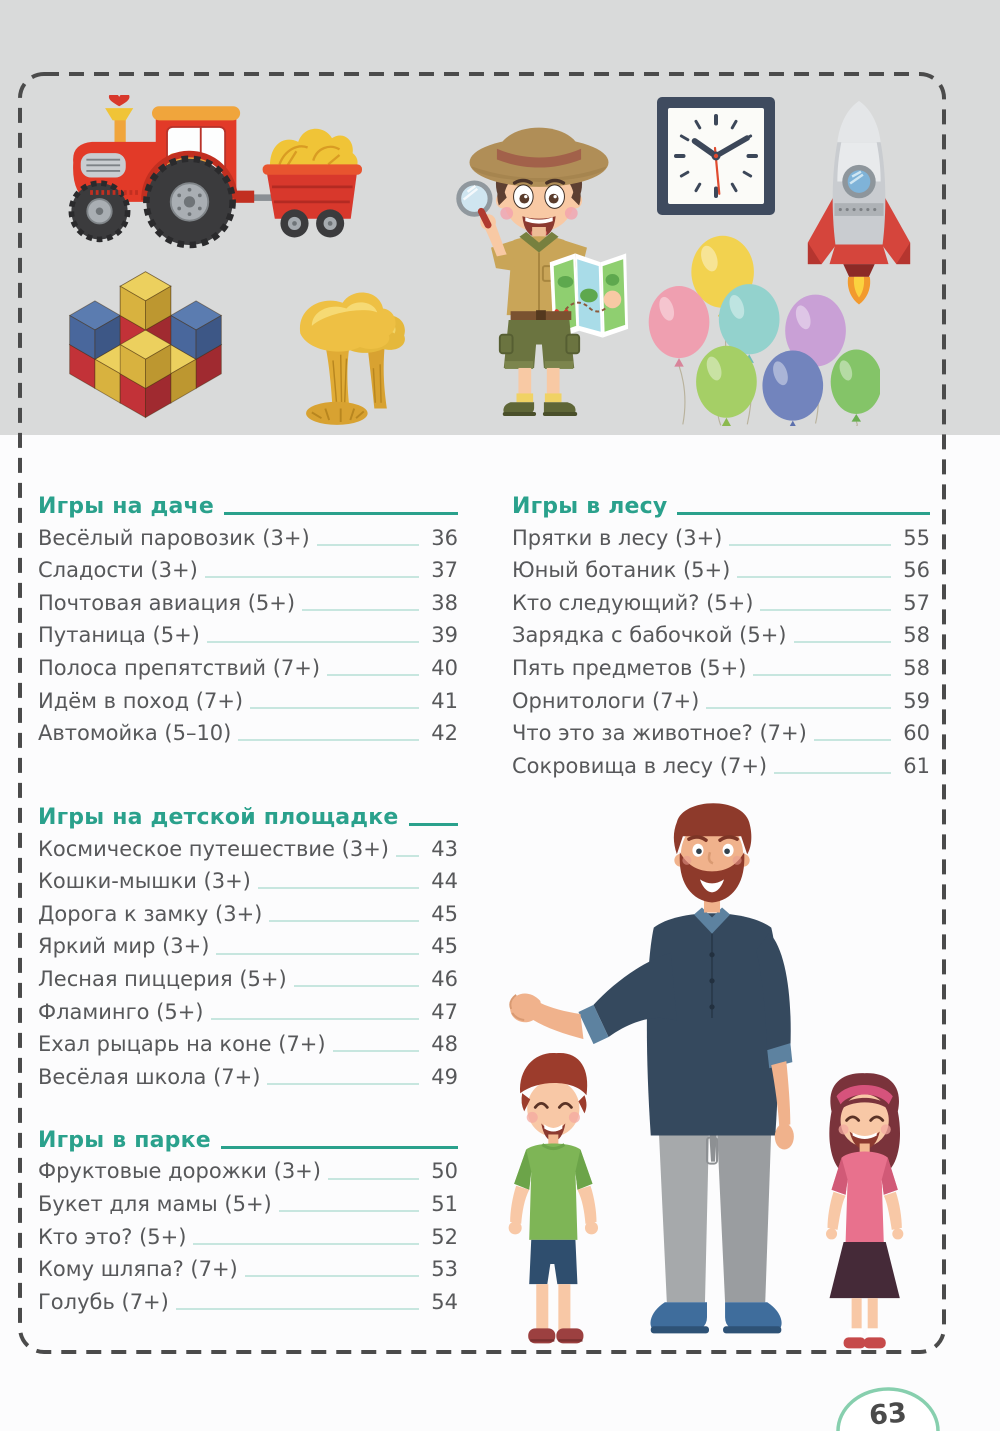 The image size is (1000, 1431). What do you see at coordinates (119, 635) in the screenshot?
I see `toc-item-label: Путаница (5+)` at bounding box center [119, 635].